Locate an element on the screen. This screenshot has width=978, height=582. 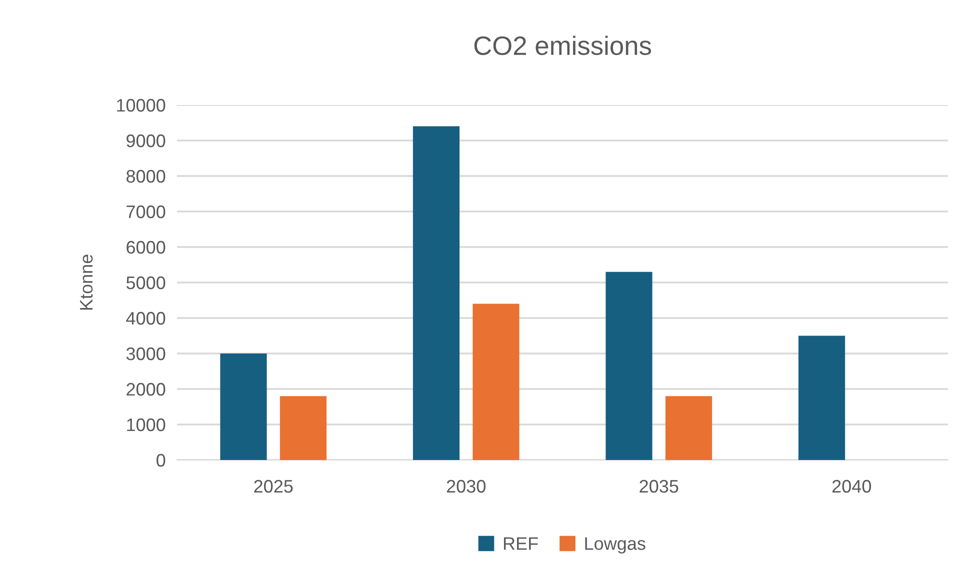
y-tick-label: 10000 is located at coordinates (141, 105).